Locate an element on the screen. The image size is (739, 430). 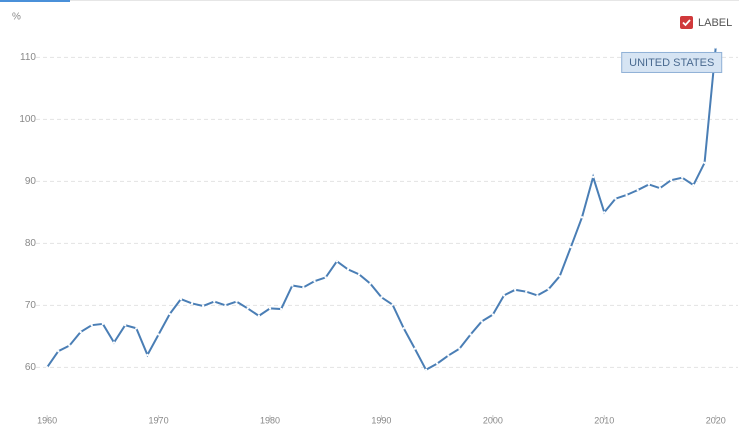
x-tick-label: 1970 is located at coordinates (159, 420).